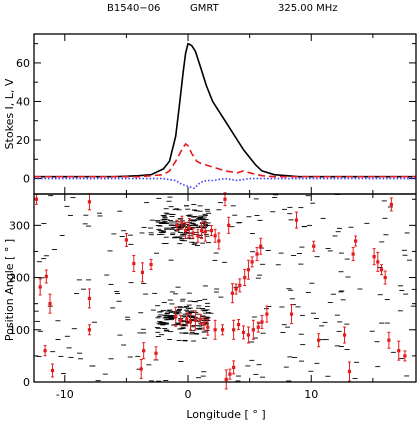 The width and height of the screenshot is (417, 425). What do you see at coordinates (23, 101) in the screenshot?
I see `top-ytick-label: 40` at bounding box center [23, 101].